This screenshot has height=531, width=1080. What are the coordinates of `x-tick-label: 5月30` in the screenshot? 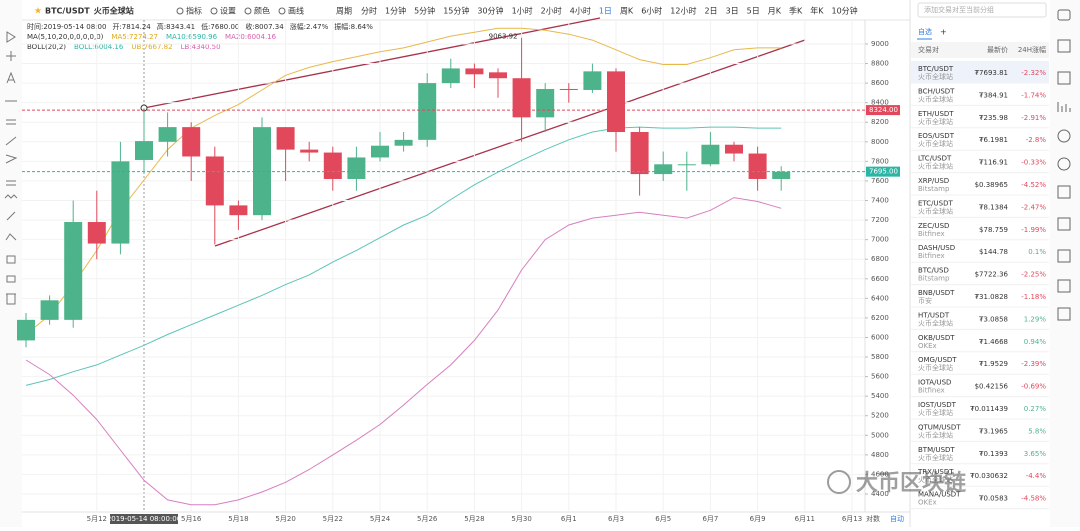 It's located at (521, 519).